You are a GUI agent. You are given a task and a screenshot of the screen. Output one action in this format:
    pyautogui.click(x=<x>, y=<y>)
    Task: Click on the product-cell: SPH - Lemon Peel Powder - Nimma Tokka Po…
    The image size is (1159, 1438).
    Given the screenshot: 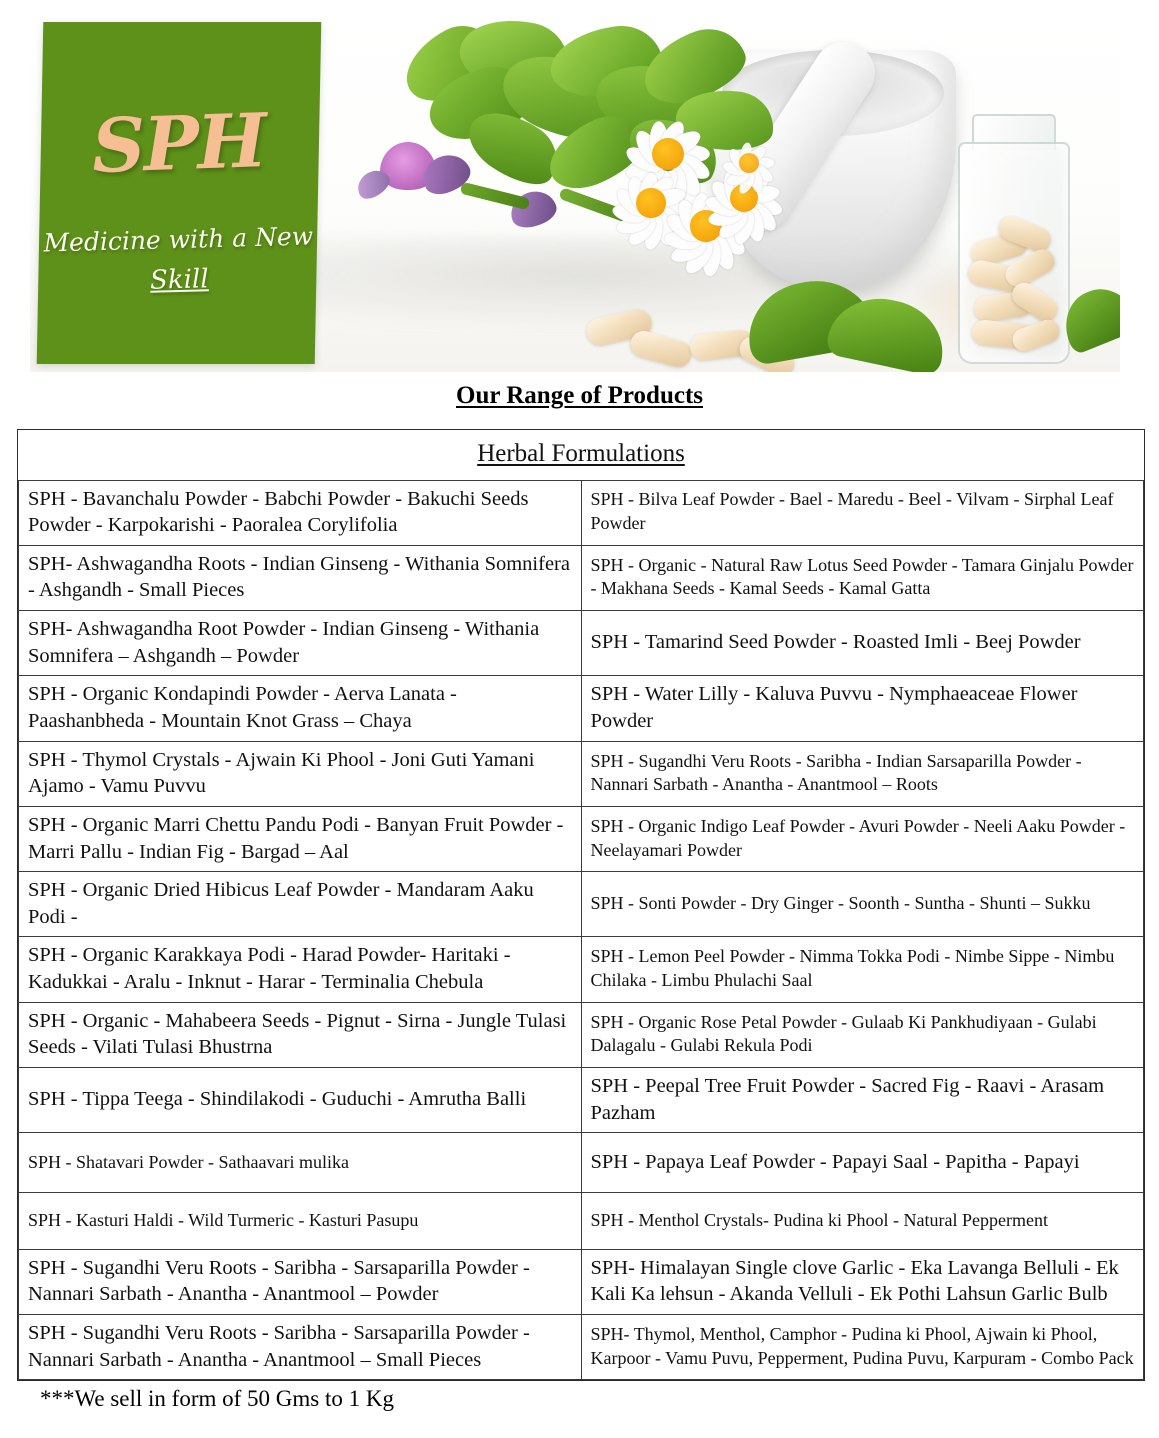 What is the action you would take?
    pyautogui.click(x=862, y=969)
    